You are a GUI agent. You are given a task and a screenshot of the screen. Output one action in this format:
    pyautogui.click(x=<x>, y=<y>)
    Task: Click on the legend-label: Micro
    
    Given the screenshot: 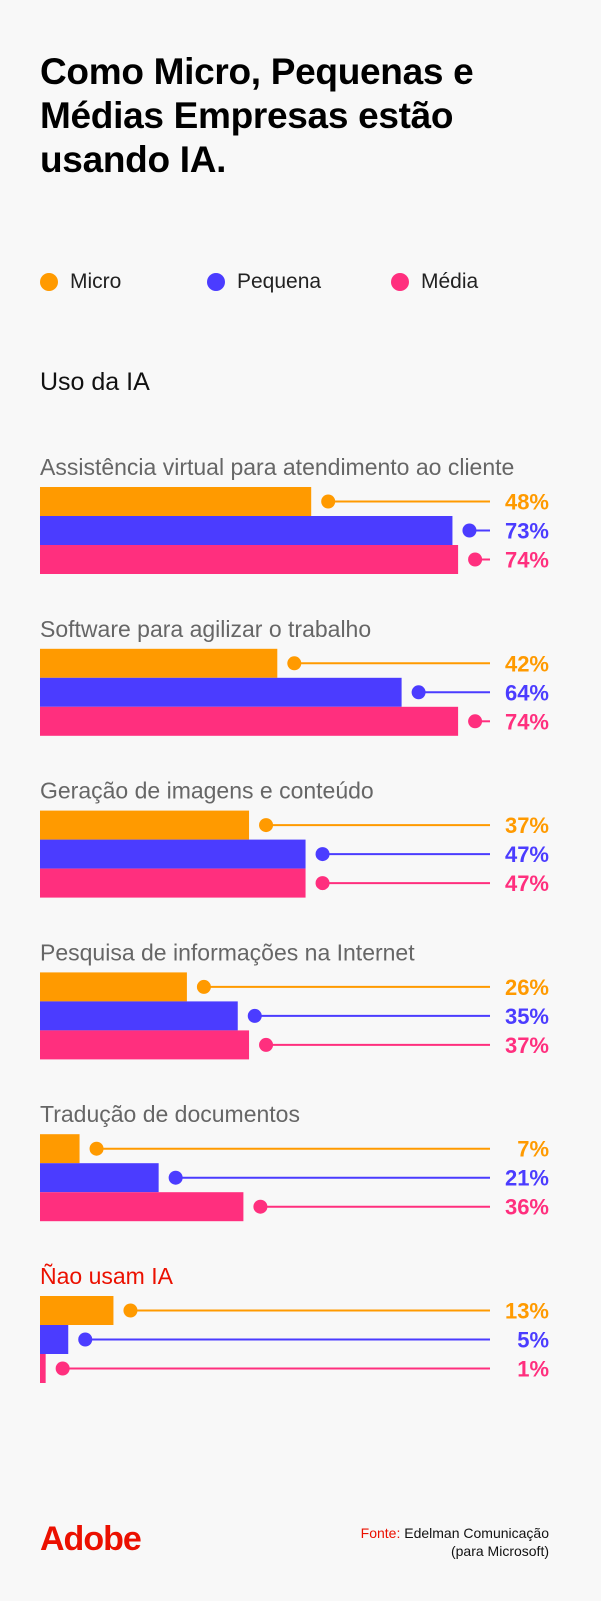 What is the action you would take?
    pyautogui.click(x=96, y=281)
    